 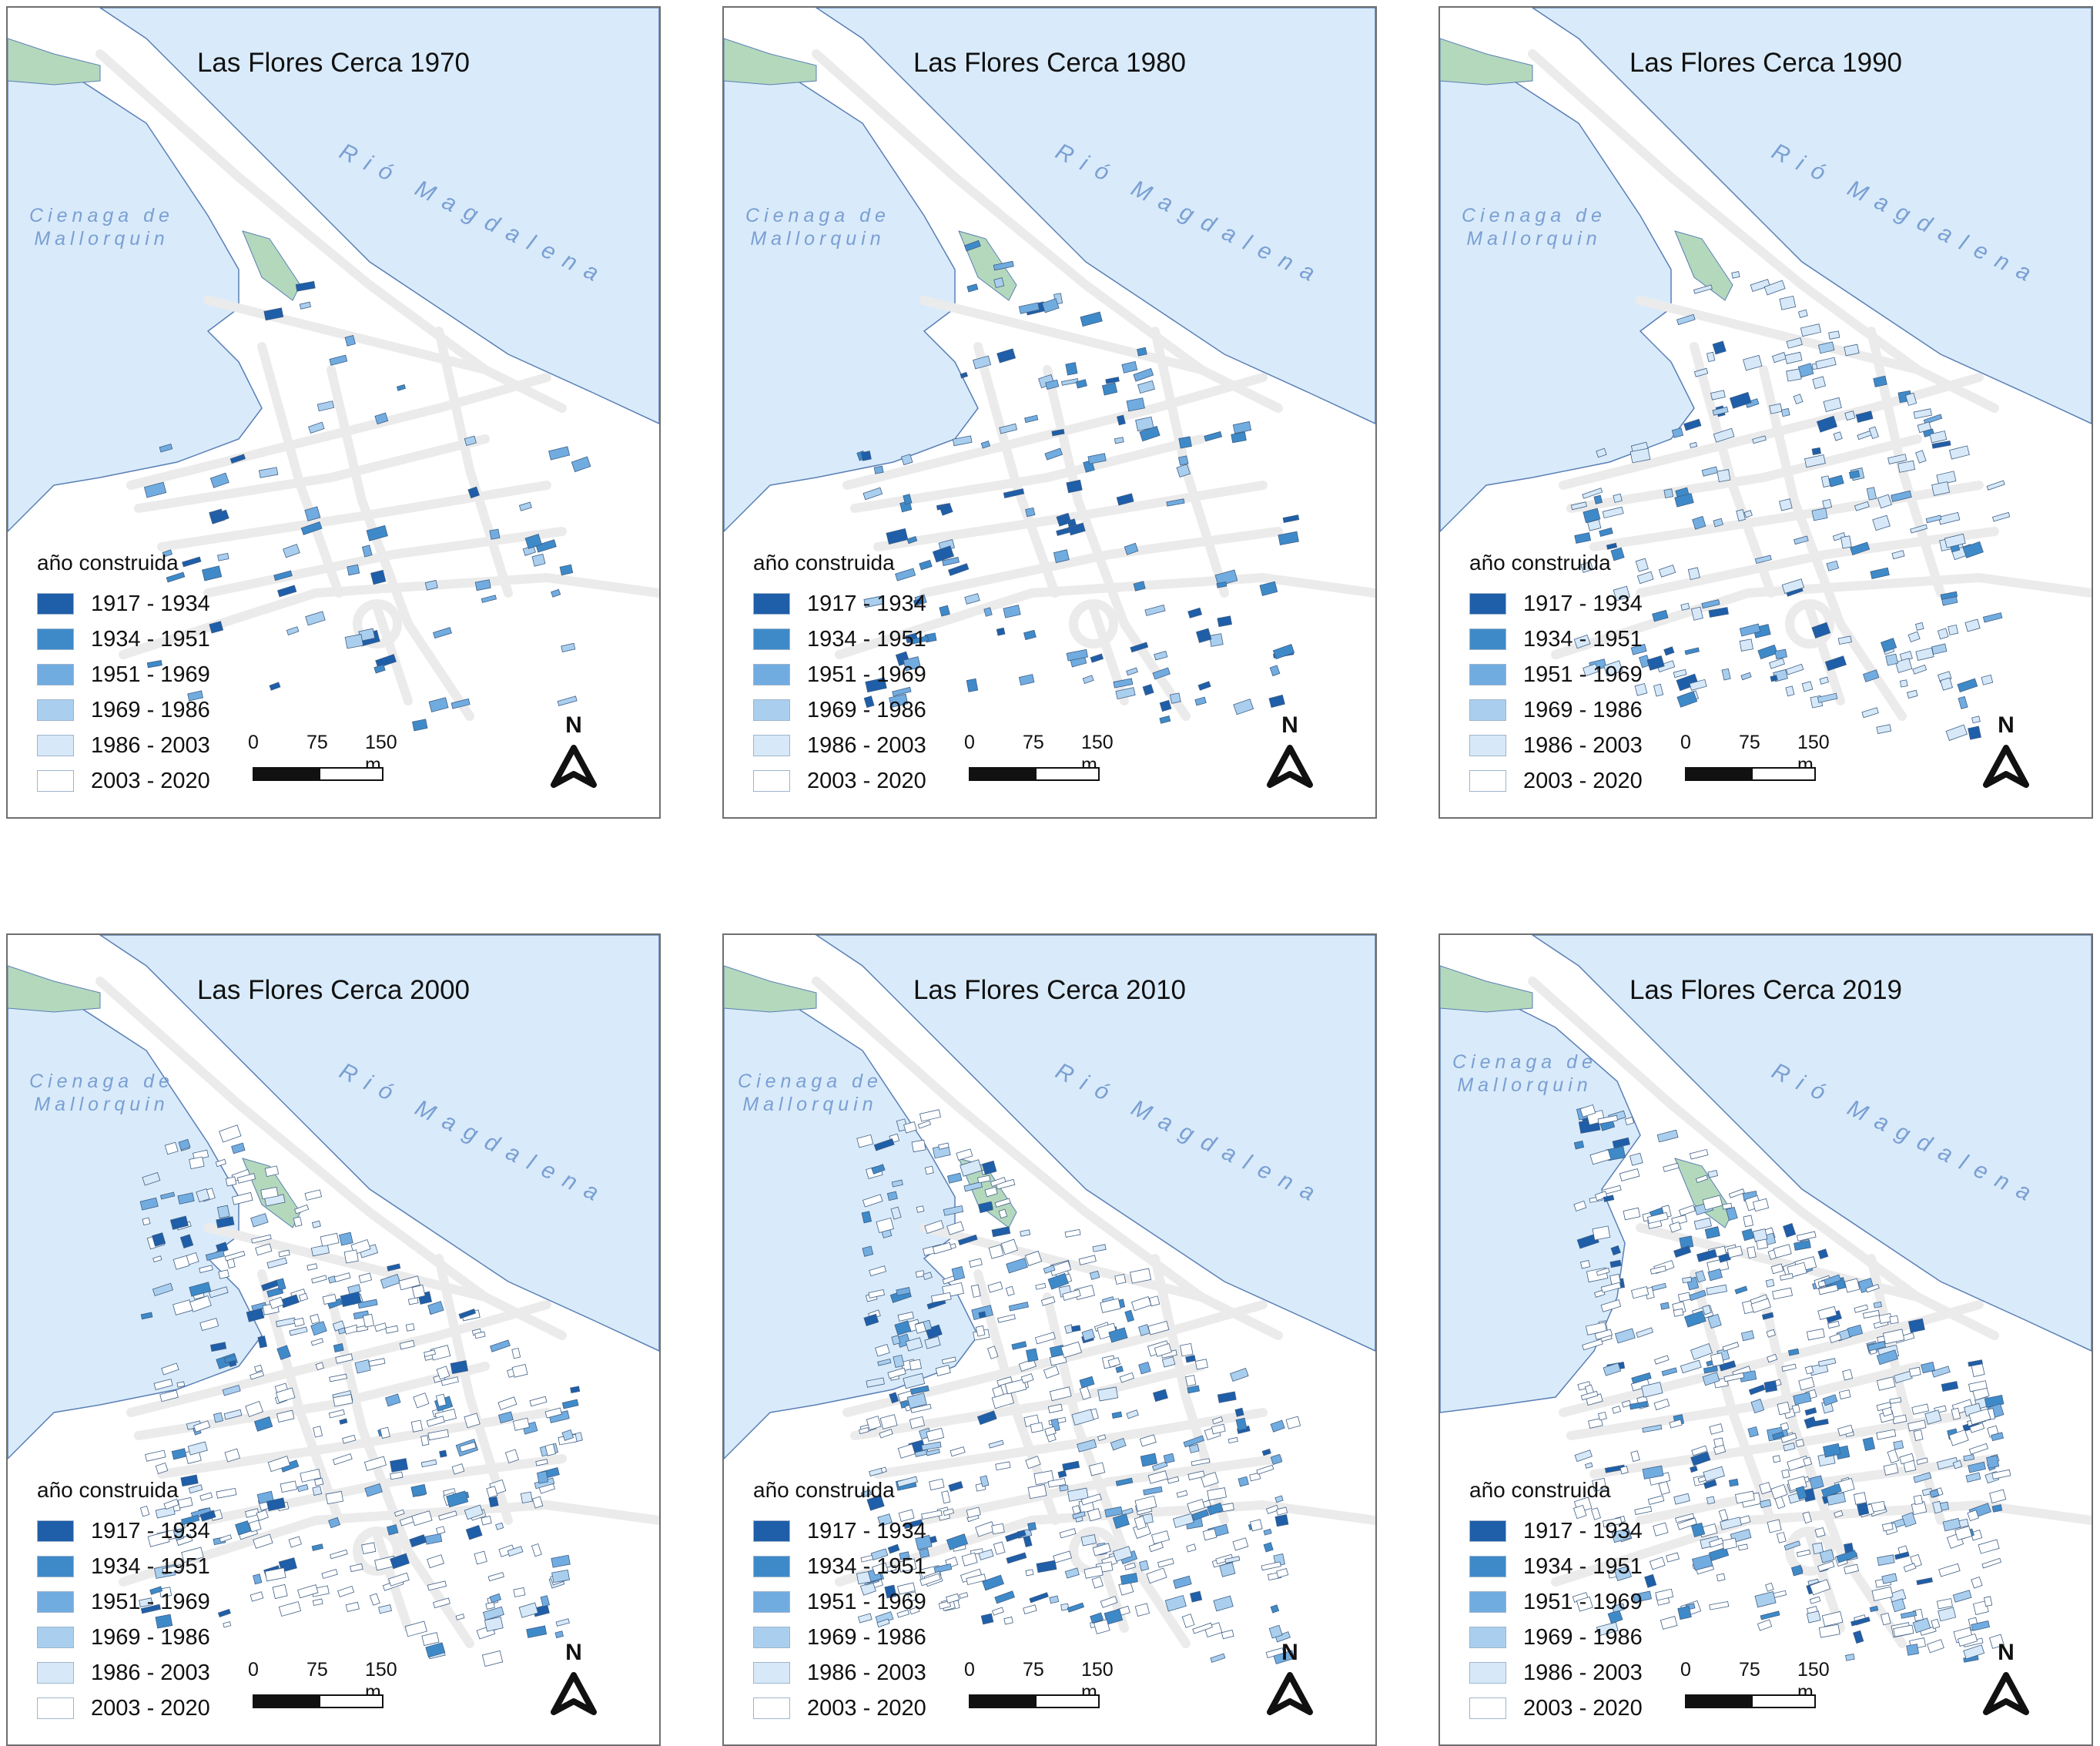 What do you see at coordinates (54, 61) in the screenshot?
I see `wetland-strip` at bounding box center [54, 61].